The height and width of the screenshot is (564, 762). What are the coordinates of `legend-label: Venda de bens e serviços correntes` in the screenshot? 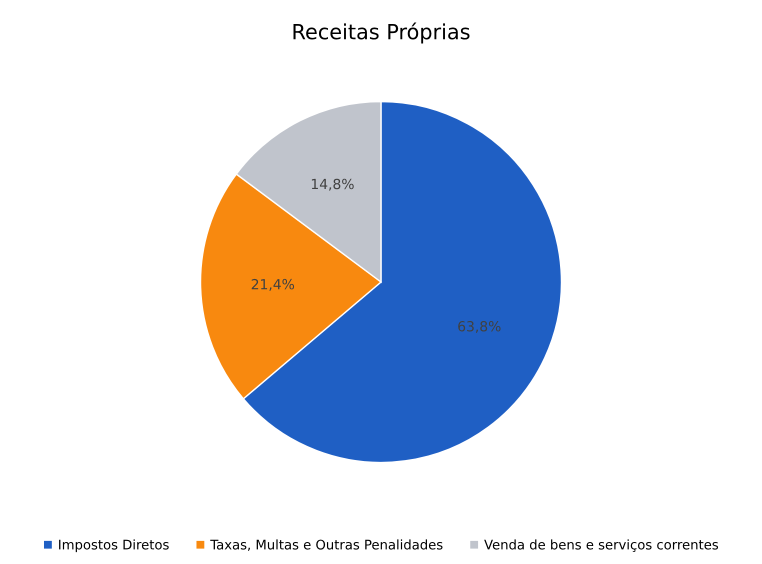 It's located at (601, 545).